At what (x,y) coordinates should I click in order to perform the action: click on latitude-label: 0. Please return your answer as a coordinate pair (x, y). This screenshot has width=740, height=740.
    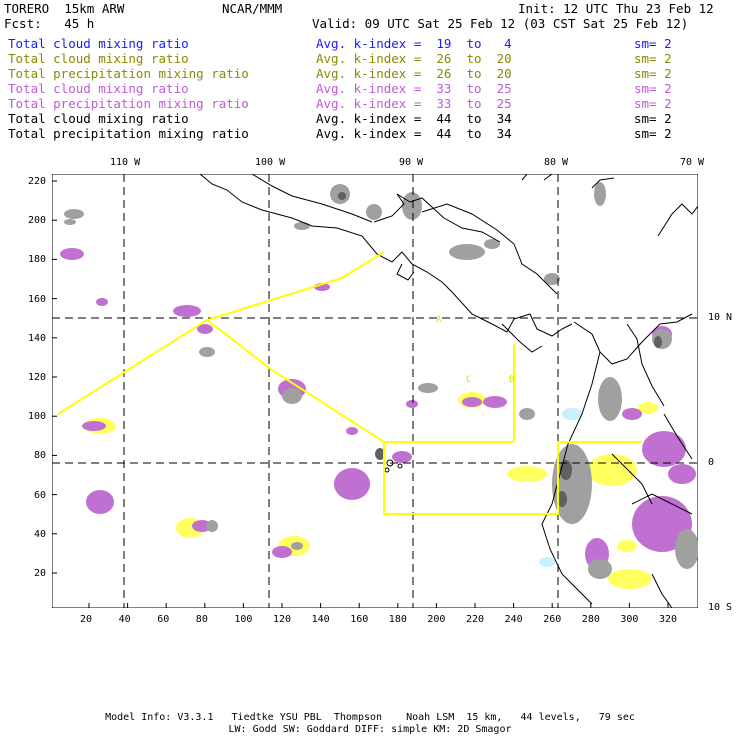
    Looking at the image, I should click on (711, 462).